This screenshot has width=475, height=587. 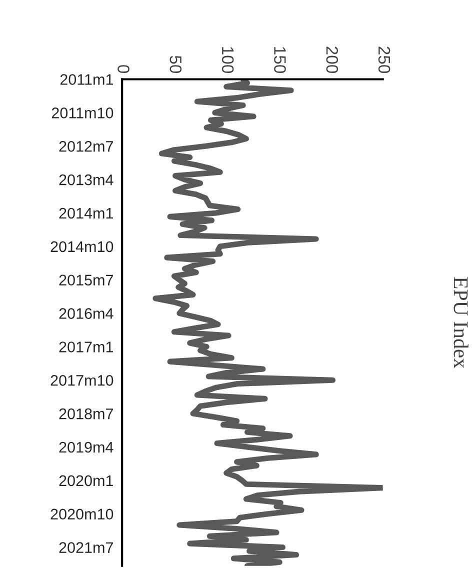 I want to click on y-tick-label: 2013m4, so click(x=86, y=180).